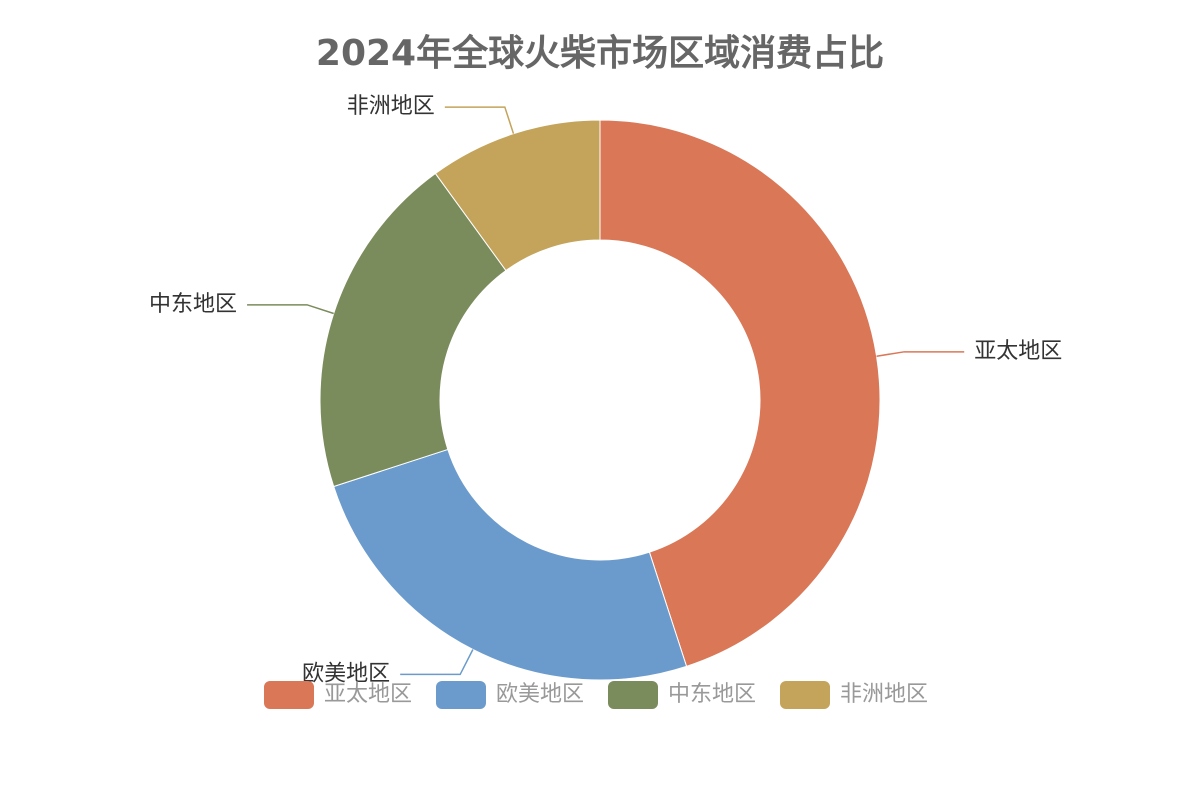 The height and width of the screenshot is (800, 1200). Describe the element at coordinates (346, 673) in the screenshot. I see `slice-label: 欧美地区` at that location.